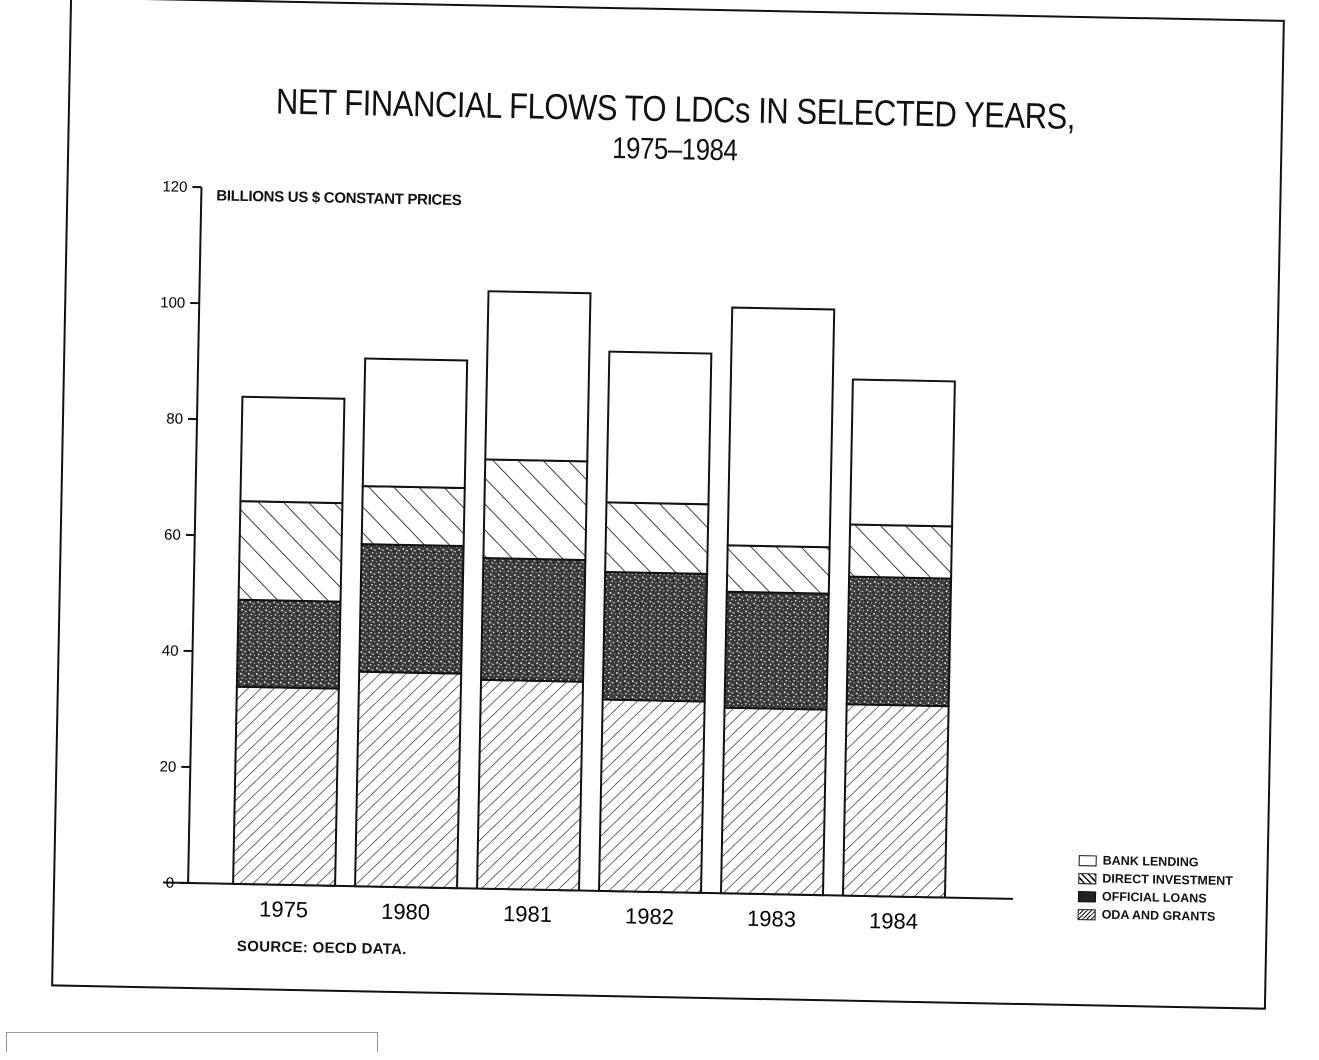 This screenshot has height=1060, width=1319. Describe the element at coordinates (322, 948) in the screenshot. I see `source-note: SOURCE: OECD DATA.` at that location.